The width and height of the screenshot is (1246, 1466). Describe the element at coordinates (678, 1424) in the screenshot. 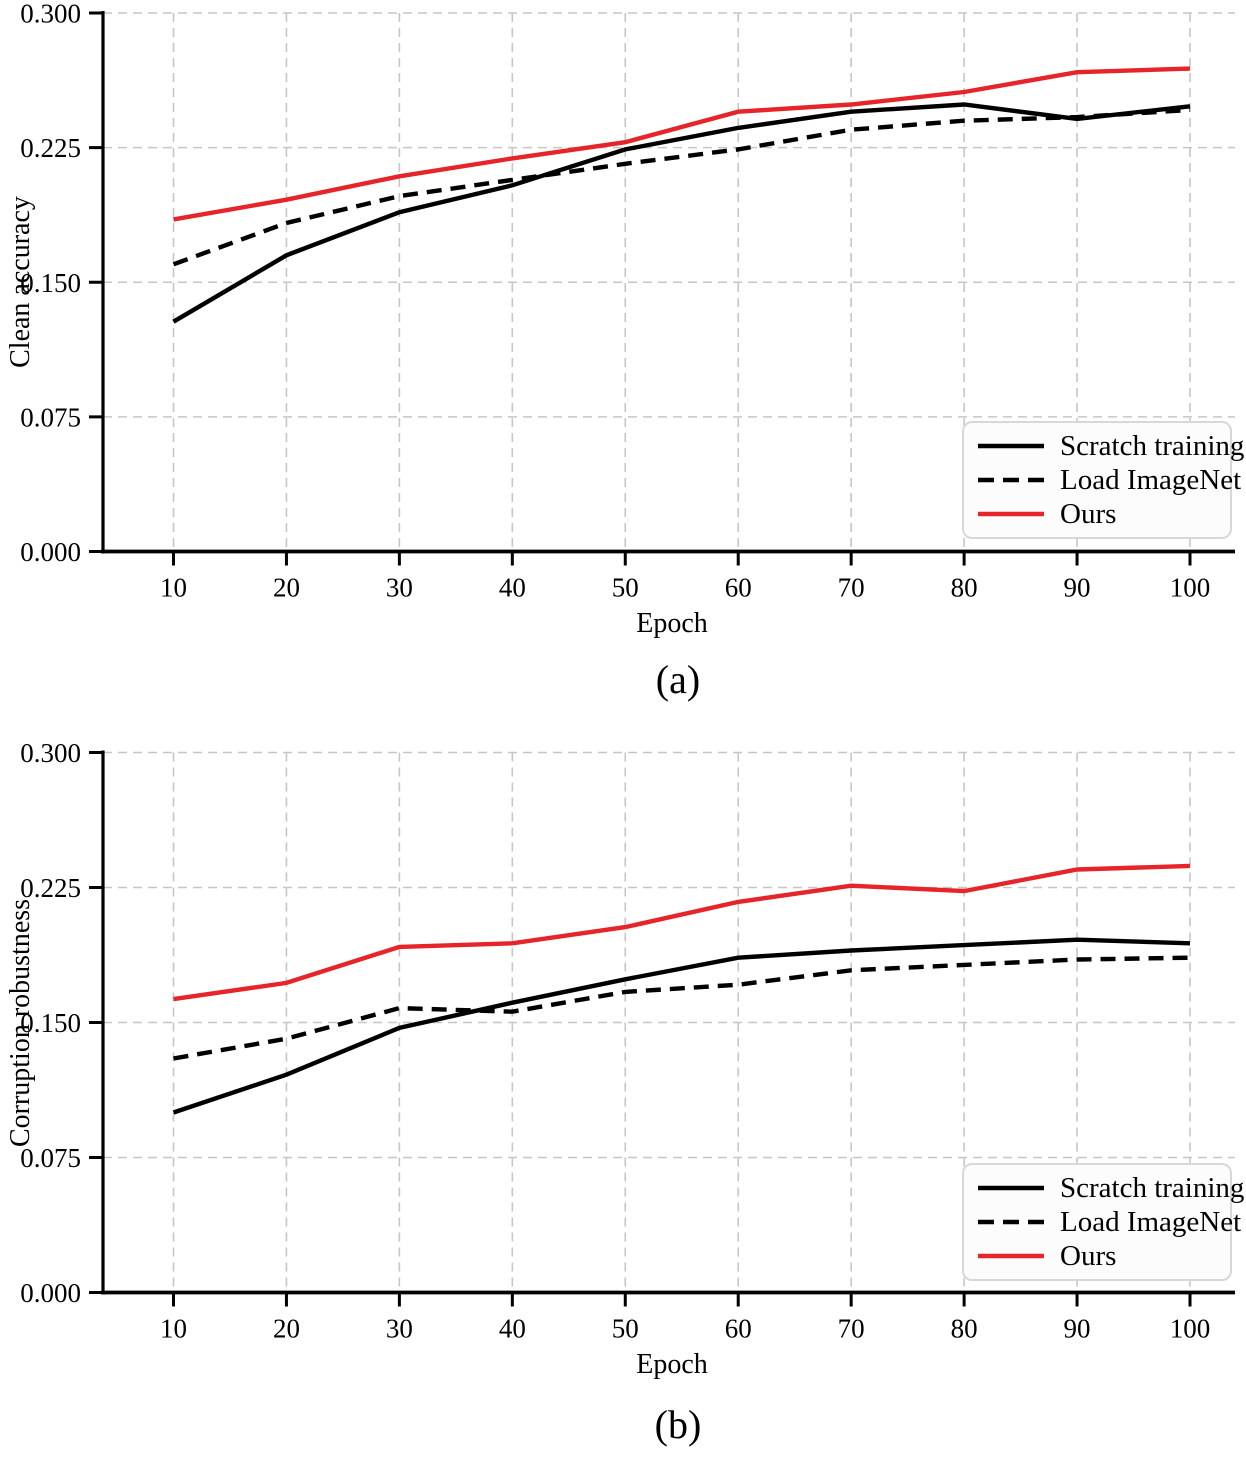

I see `chart-b-caption: (b)` at that location.